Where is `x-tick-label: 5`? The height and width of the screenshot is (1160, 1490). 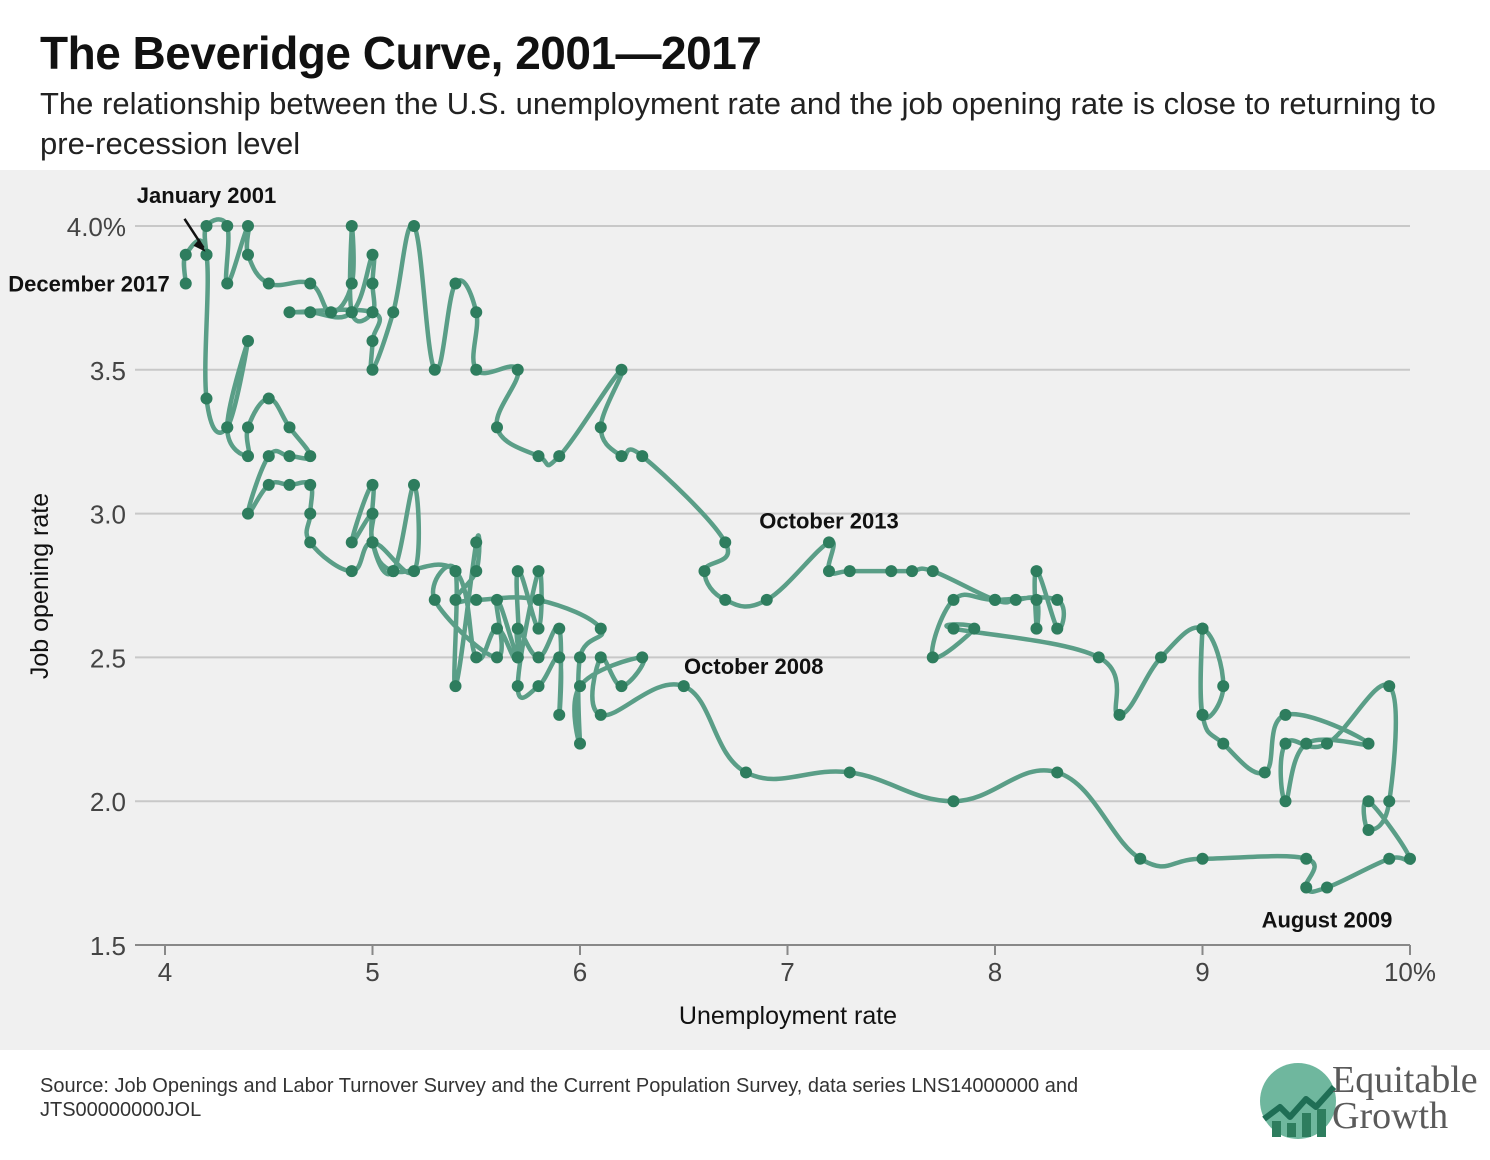
x-tick-label: 5 is located at coordinates (372, 972).